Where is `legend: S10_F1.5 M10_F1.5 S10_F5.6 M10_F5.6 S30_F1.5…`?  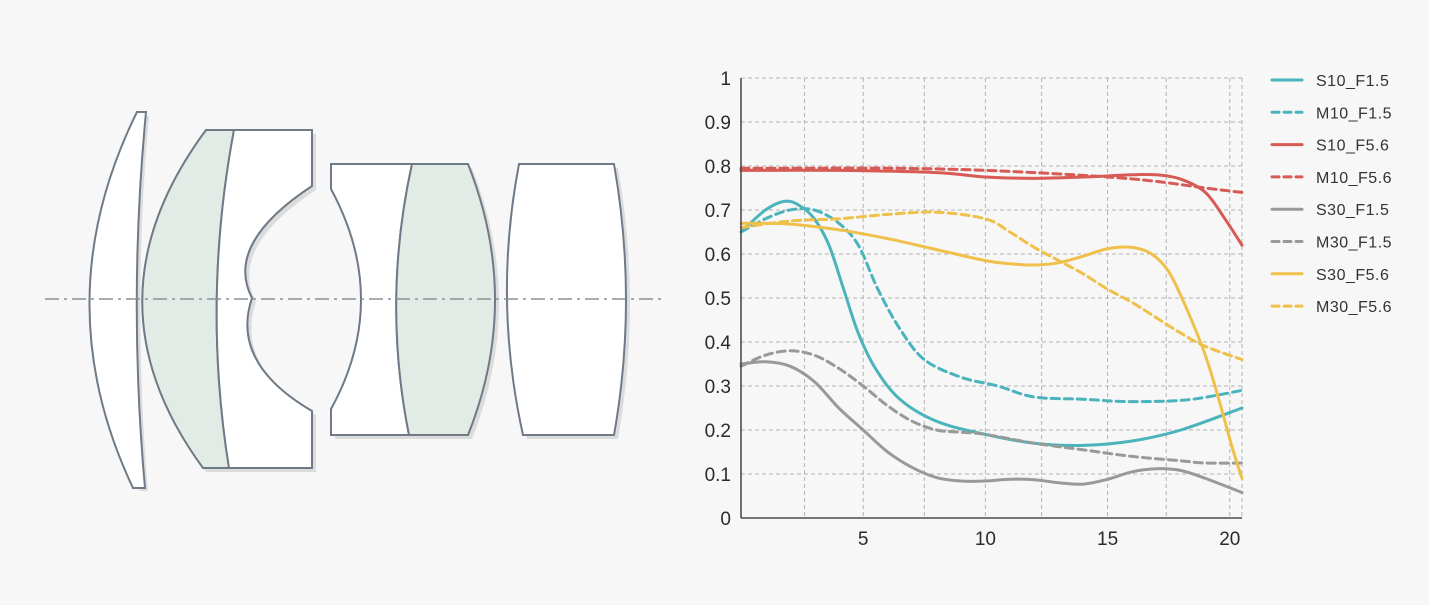 legend: S10_F1.5 M10_F1.5 S10_F5.6 M10_F5.6 S30_F1.5… is located at coordinates (1331, 194).